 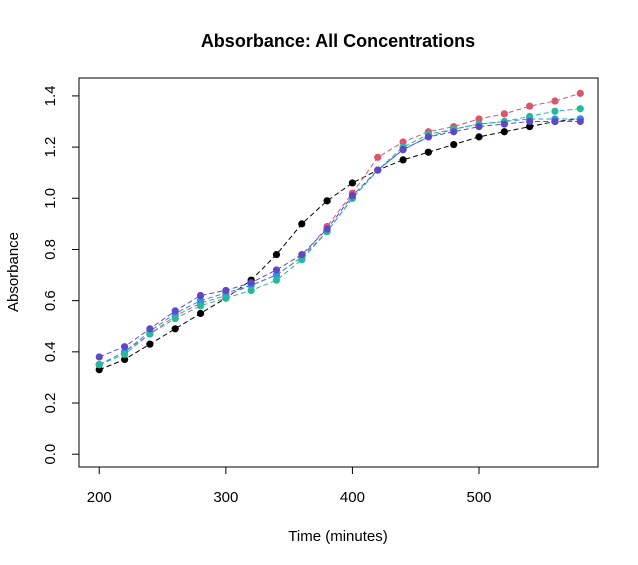 I want to click on x-tick-label: 200, so click(x=99, y=497).